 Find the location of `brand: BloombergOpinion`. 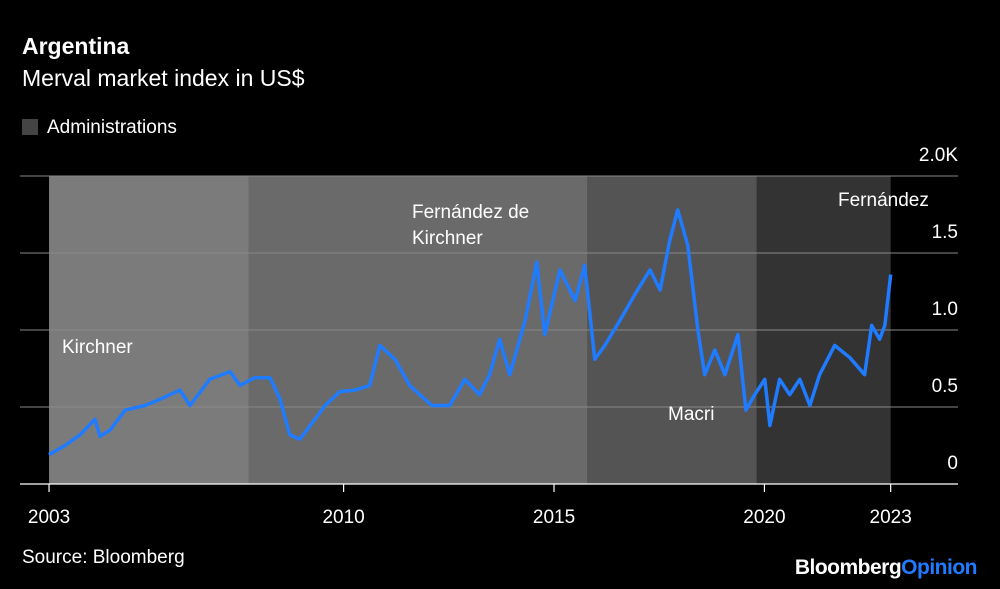

brand: BloombergOpinion is located at coordinates (886, 567).